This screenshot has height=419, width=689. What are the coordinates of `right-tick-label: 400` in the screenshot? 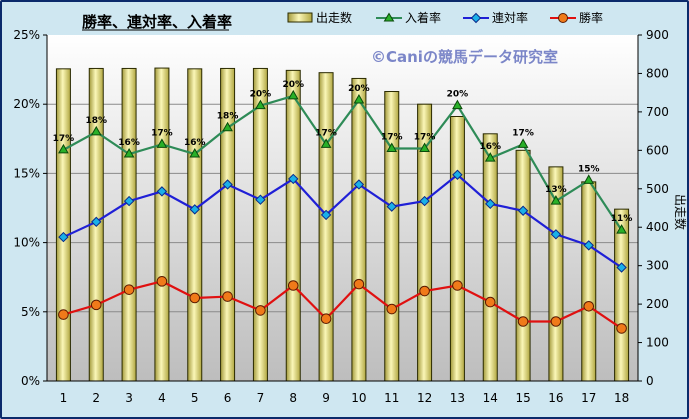 It's located at (657, 227).